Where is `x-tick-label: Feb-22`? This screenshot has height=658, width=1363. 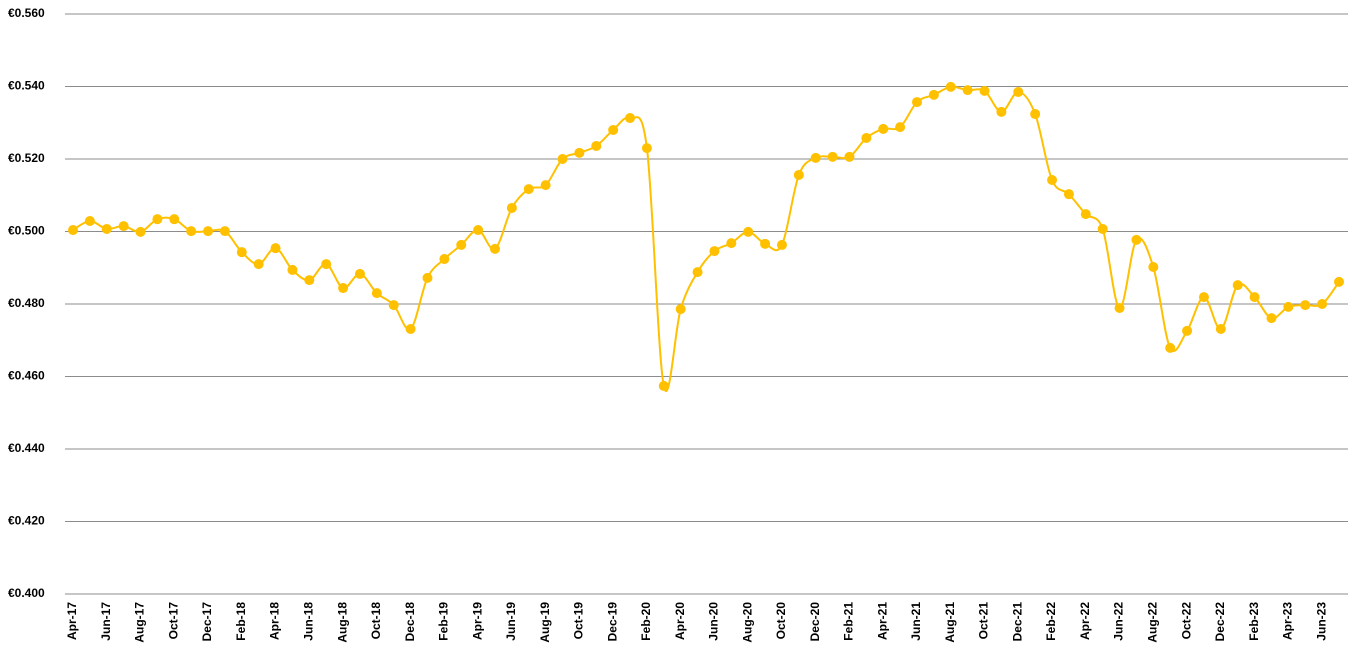 x-tick-label: Feb-22 is located at coordinates (1051, 621).